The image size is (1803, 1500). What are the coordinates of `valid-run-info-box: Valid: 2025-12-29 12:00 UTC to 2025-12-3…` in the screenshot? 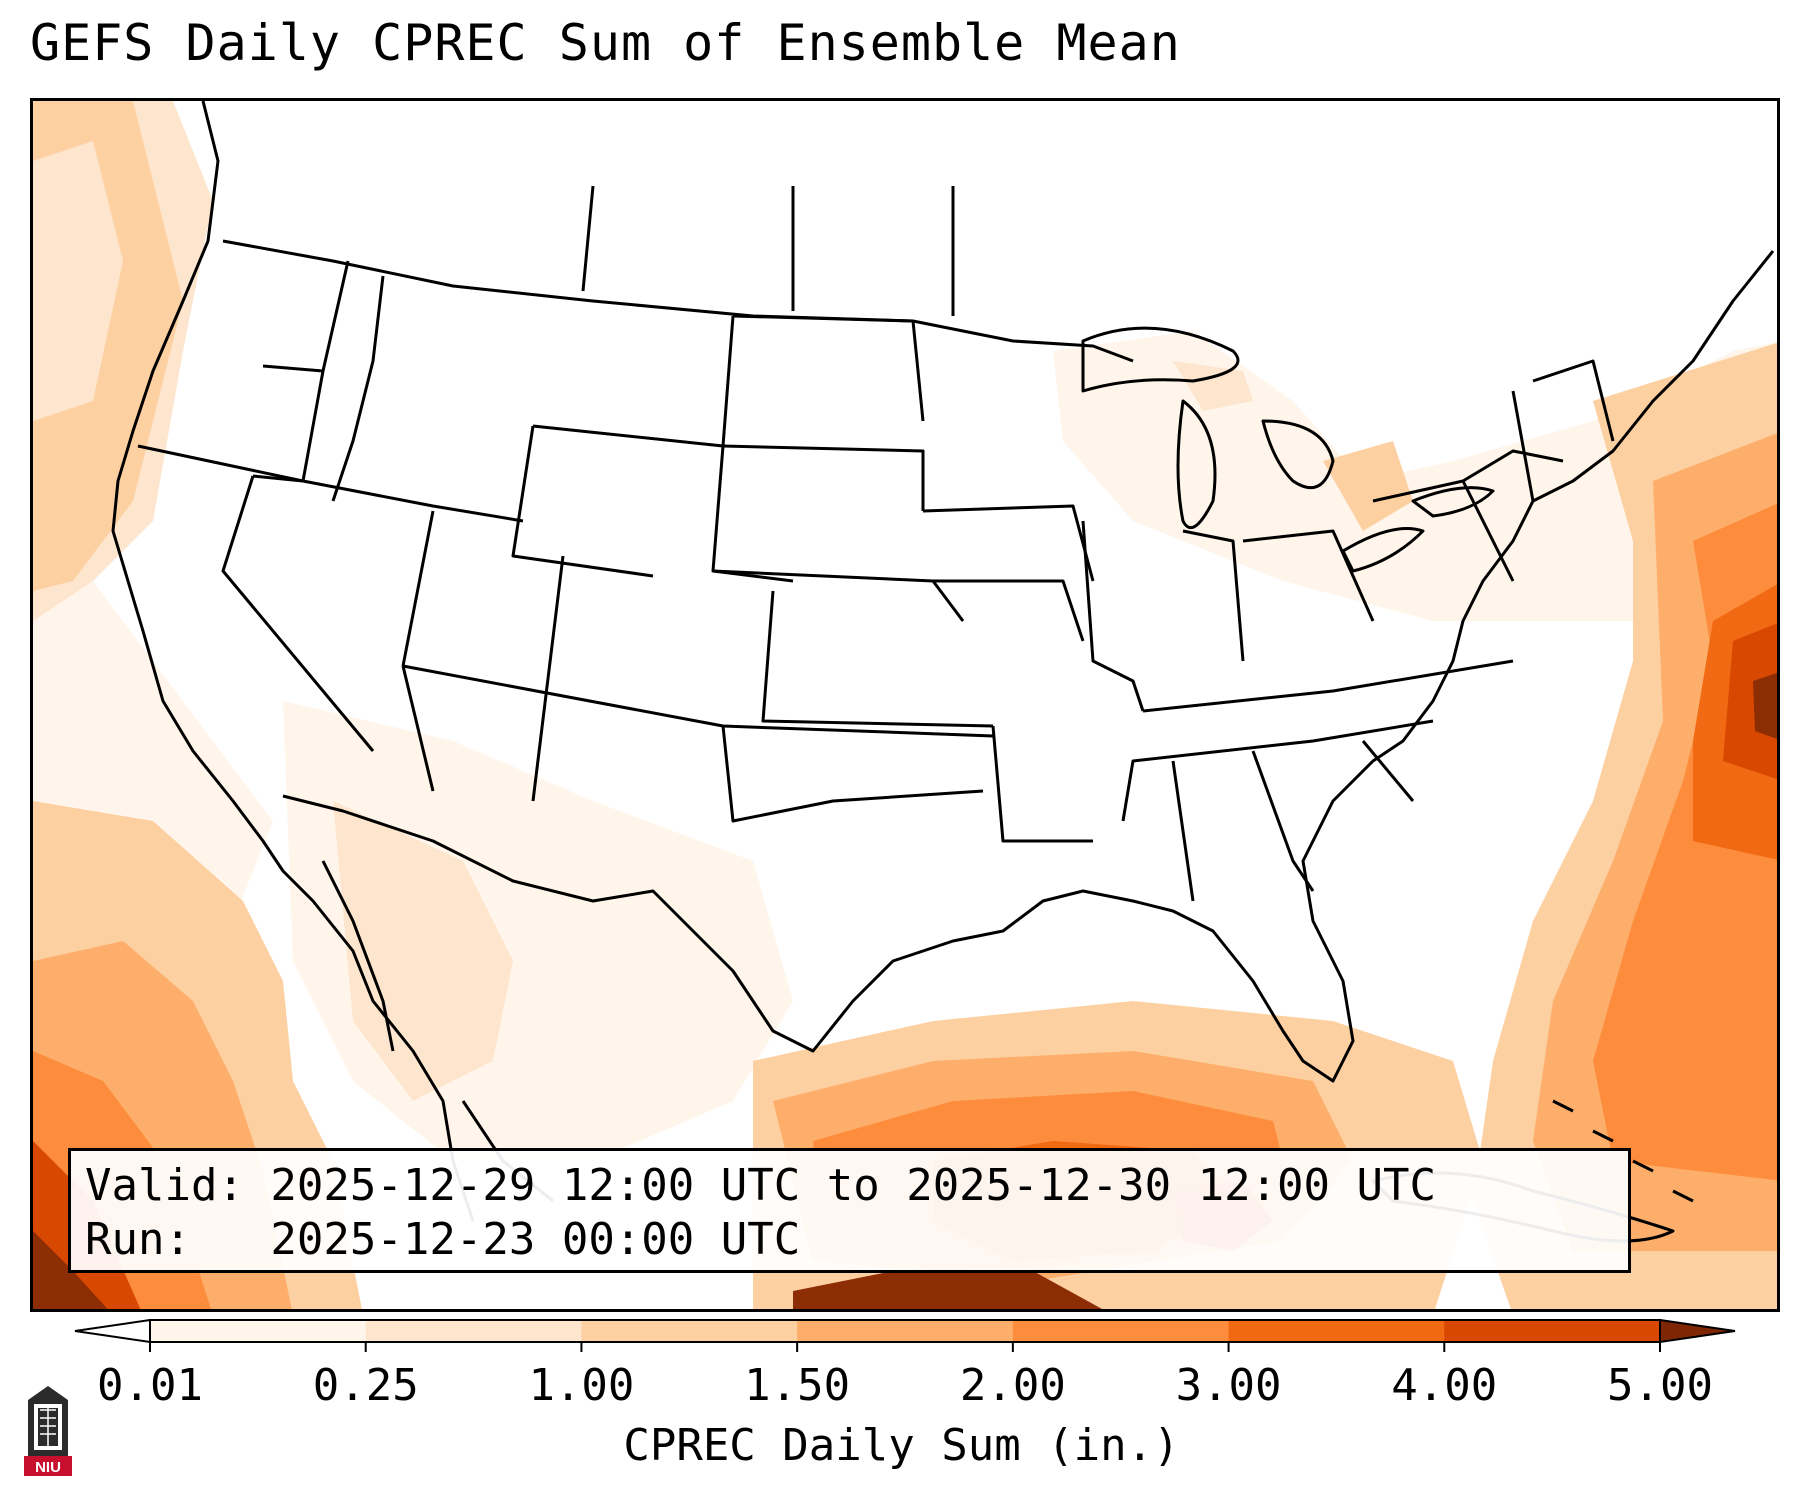 It's located at (849, 1210).